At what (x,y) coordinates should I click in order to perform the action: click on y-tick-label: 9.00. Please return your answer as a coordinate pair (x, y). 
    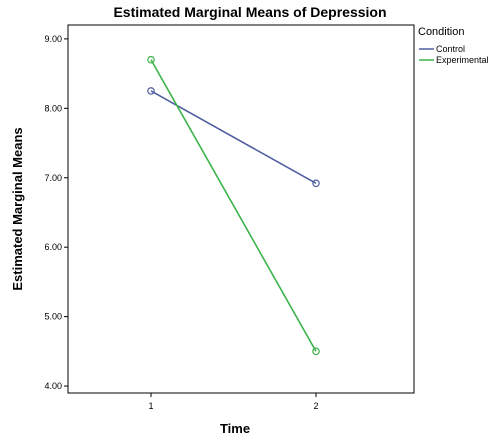
    Looking at the image, I should click on (53, 39).